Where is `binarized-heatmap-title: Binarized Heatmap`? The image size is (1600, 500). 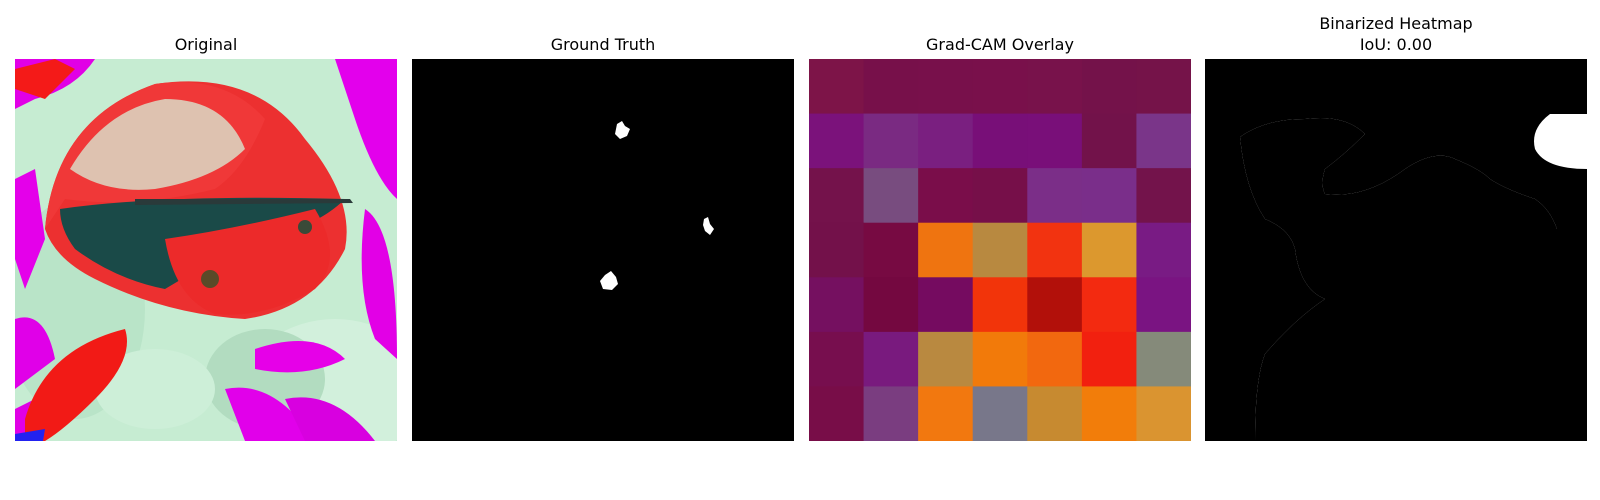 binarized-heatmap-title: Binarized Heatmap is located at coordinates (1396, 23).